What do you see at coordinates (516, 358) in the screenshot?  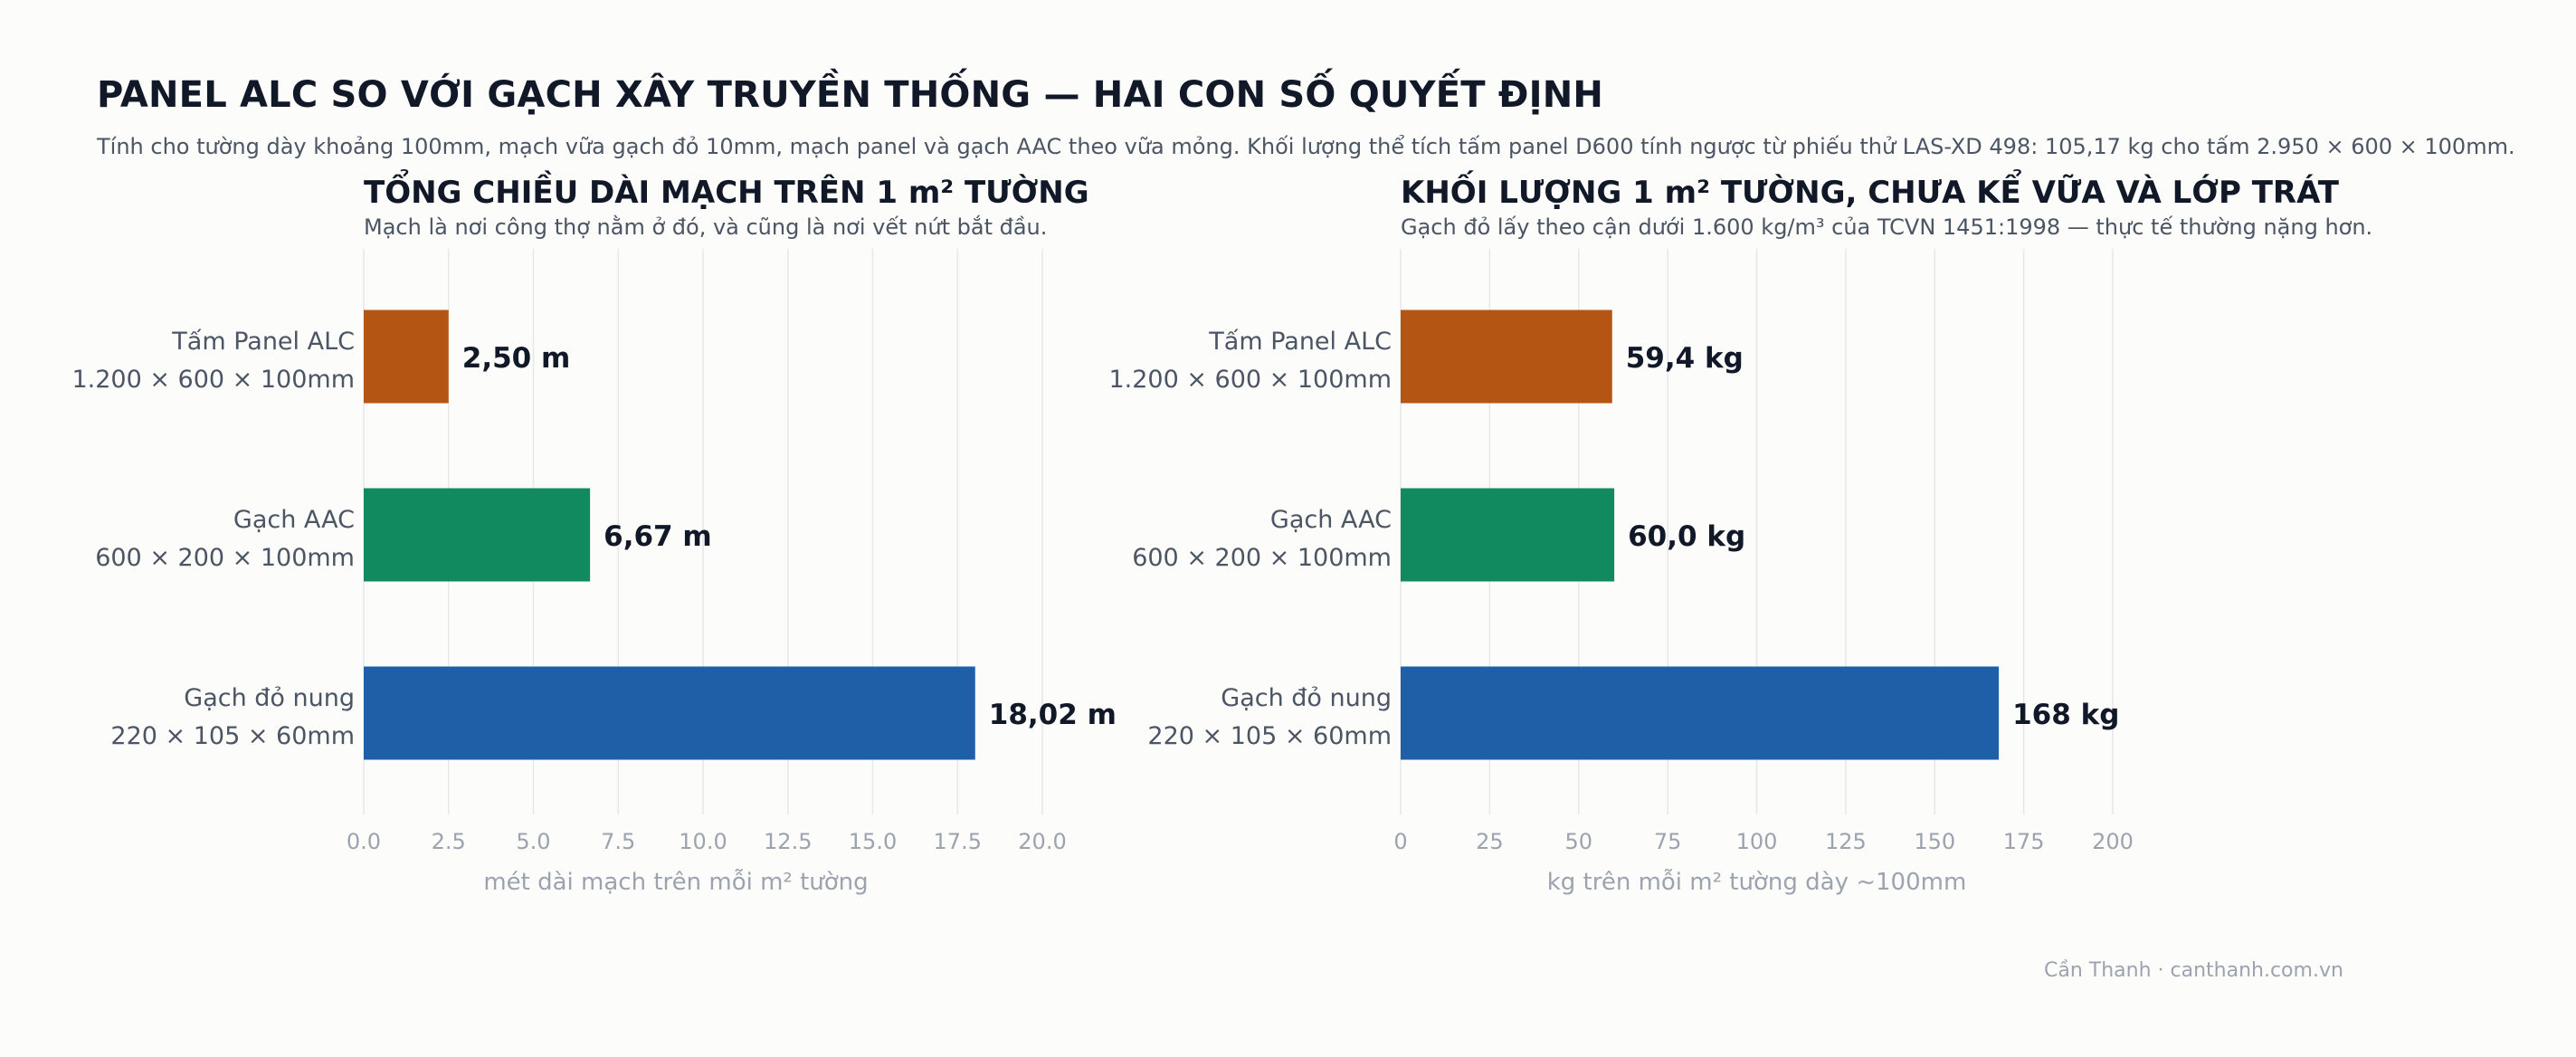 I see `bar-value-label: 2,50 m` at bounding box center [516, 358].